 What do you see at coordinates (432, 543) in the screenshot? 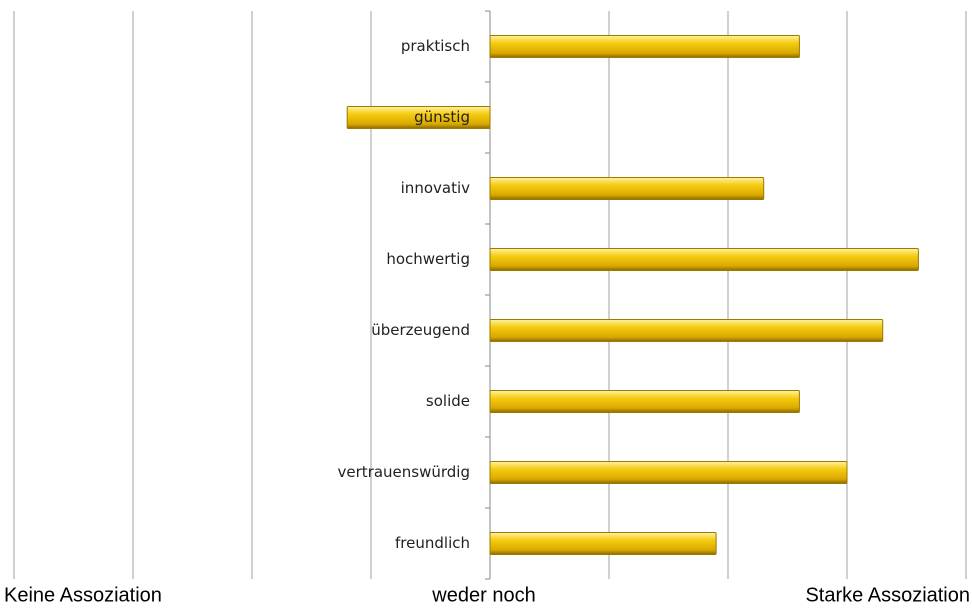
I see `category-label: freundlich` at bounding box center [432, 543].